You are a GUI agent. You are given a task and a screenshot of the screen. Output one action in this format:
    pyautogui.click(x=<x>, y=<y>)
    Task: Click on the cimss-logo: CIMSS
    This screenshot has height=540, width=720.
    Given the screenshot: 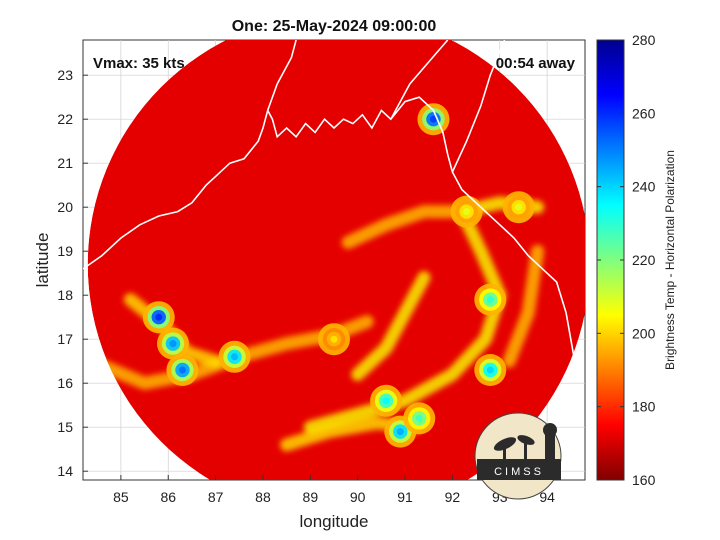 What is the action you would take?
    pyautogui.click(x=518, y=456)
    